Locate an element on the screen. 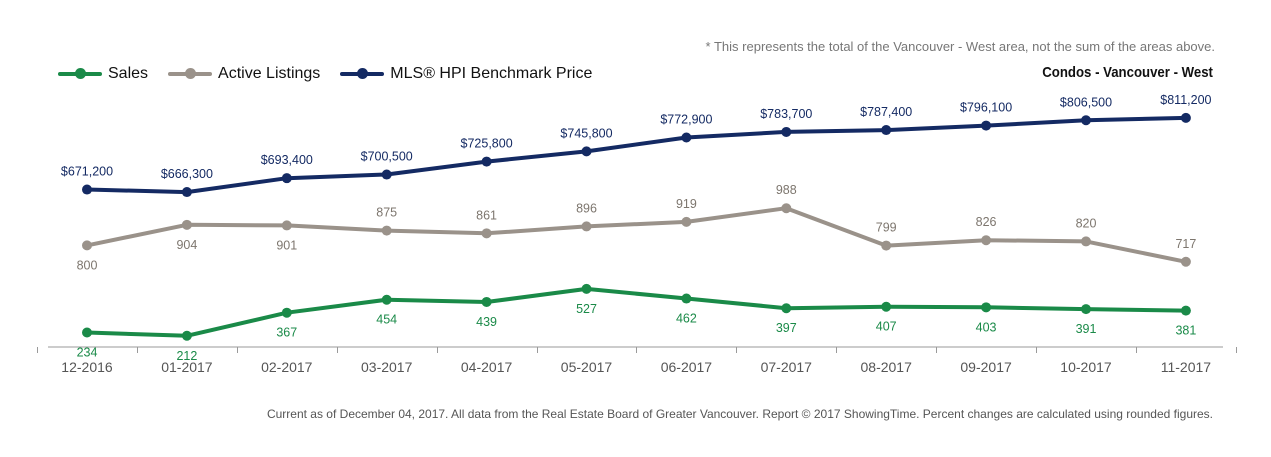 Image resolution: width=1271 pixels, height=457 pixels. data-label-active-listings: 800 is located at coordinates (87, 265).